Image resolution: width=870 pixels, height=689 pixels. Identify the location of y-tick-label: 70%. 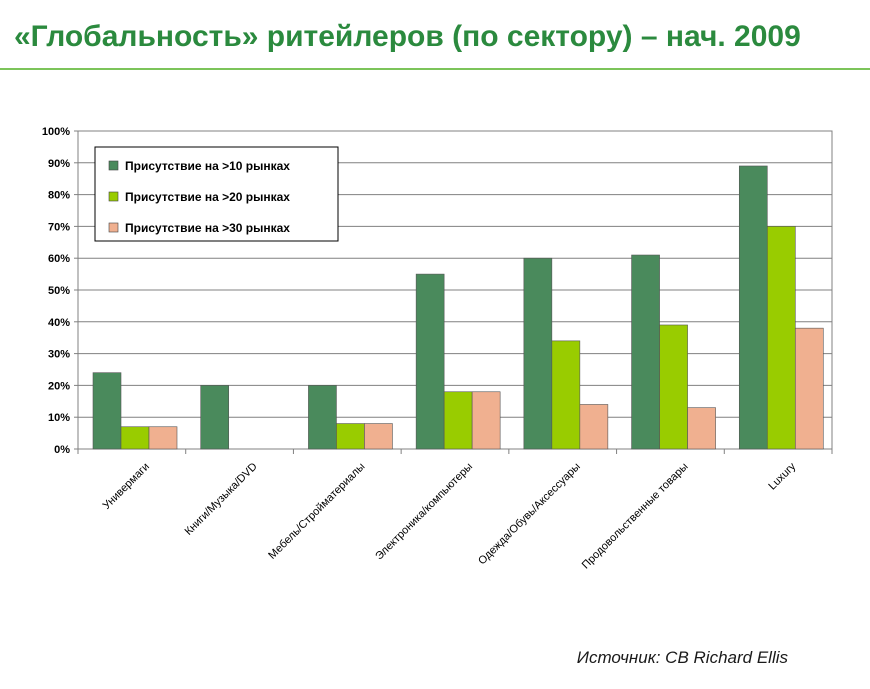
(59, 227).